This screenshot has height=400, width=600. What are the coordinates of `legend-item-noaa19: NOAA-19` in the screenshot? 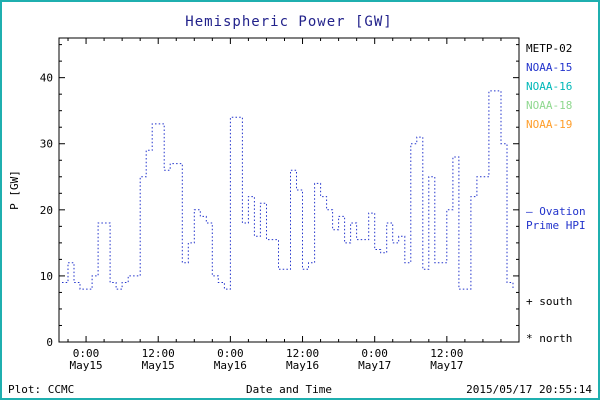 It's located at (549, 124).